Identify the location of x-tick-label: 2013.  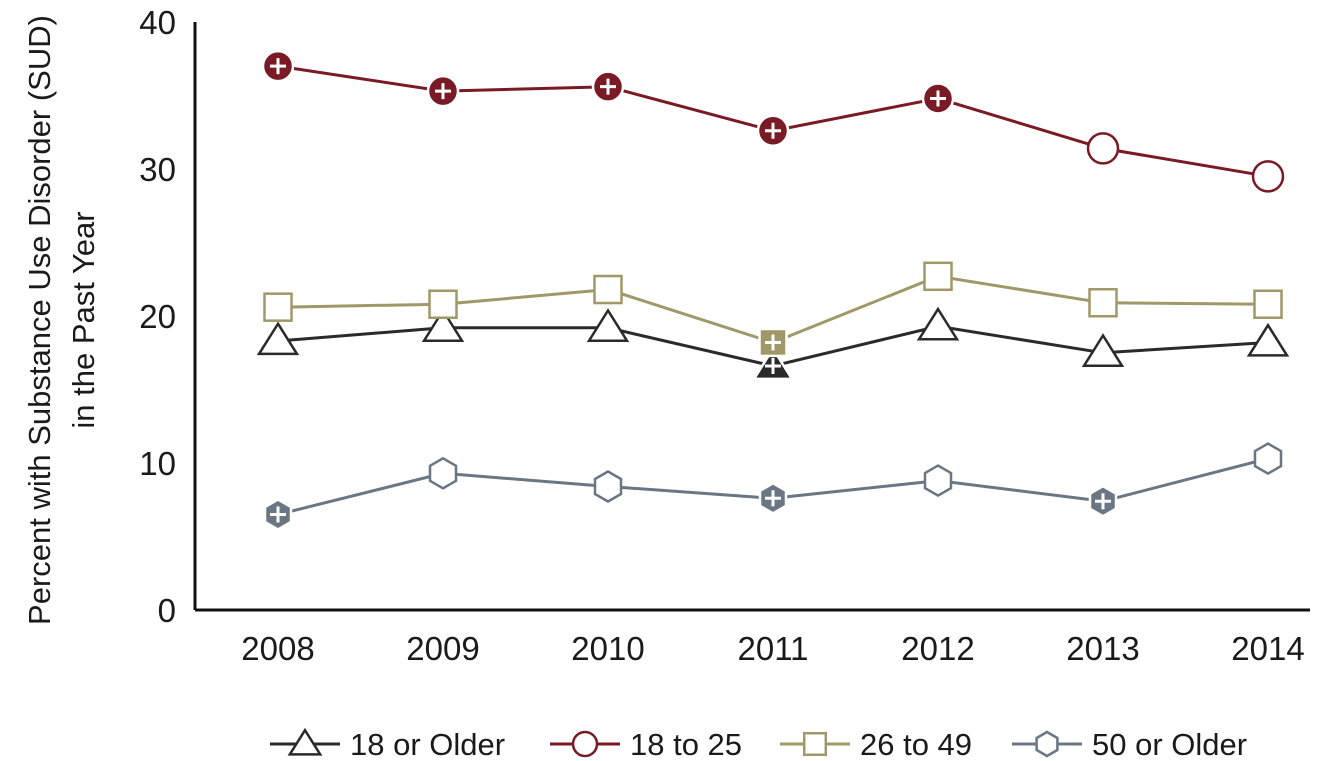
(1102, 648).